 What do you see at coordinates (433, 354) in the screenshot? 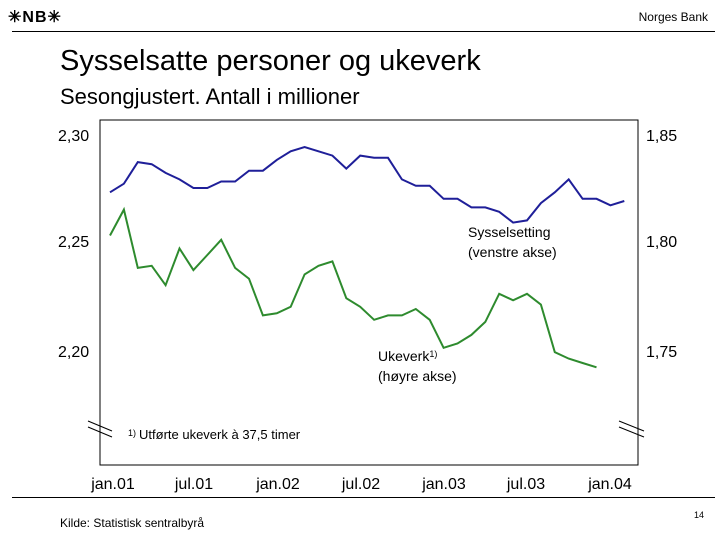
I see `hours-footnote-marker: 1)` at bounding box center [433, 354].